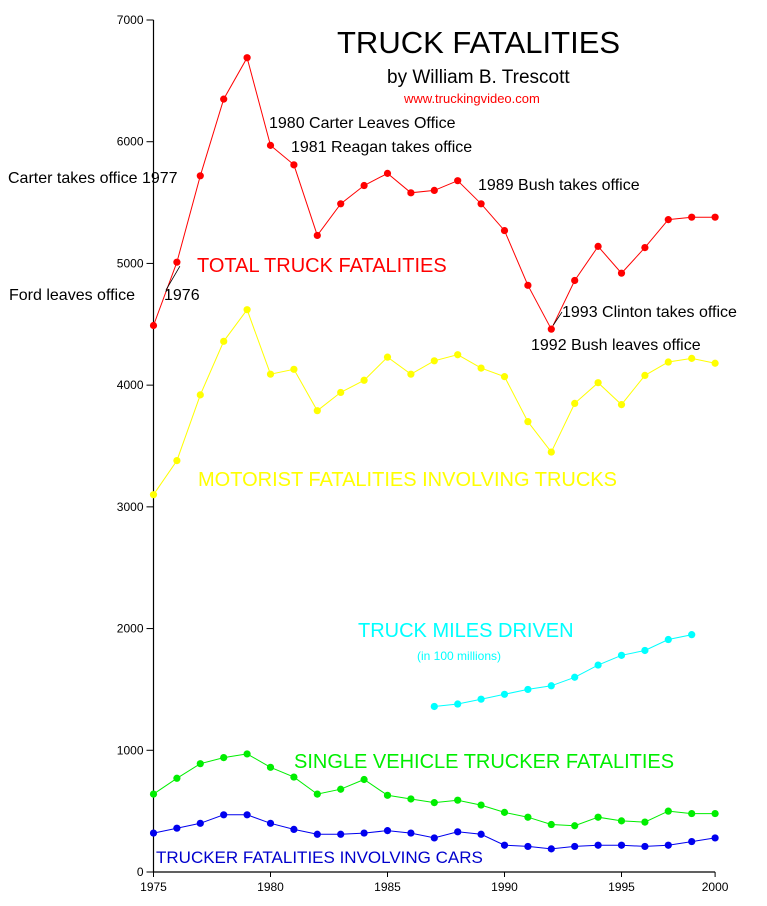 Image resolution: width=767 pixels, height=906 pixels. Describe the element at coordinates (319, 857) in the screenshot. I see `series-label-cars: TRUCKER FATALITIES INVOLVING CARS` at that location.